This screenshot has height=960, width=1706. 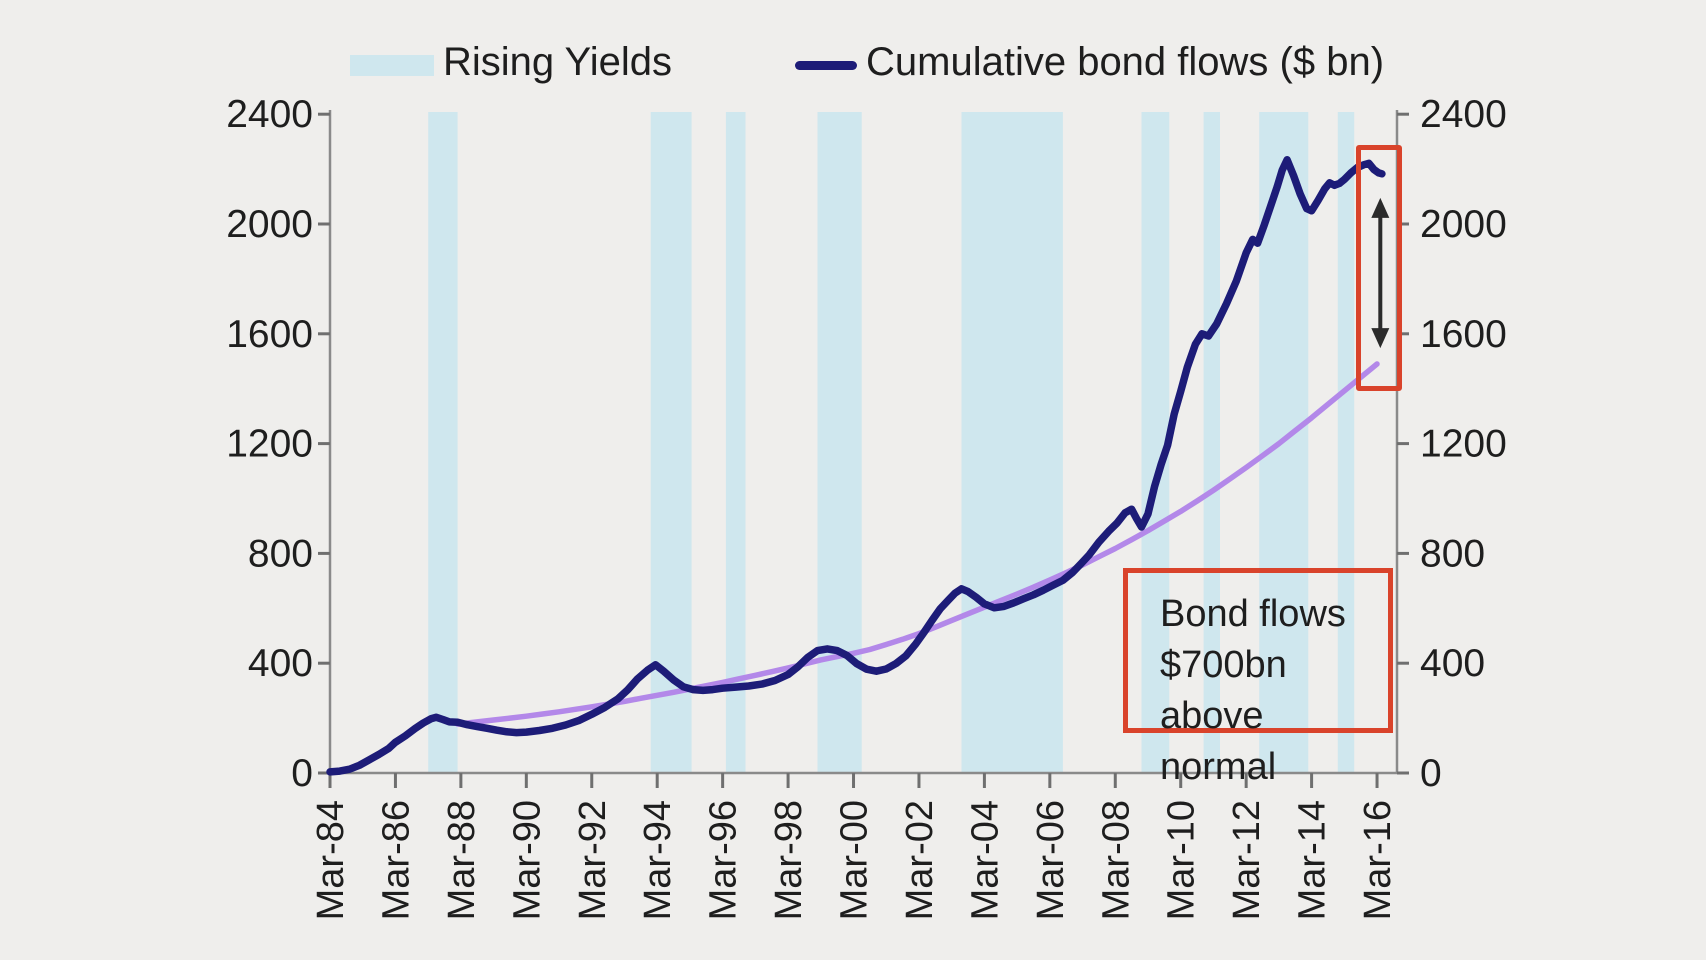 What do you see at coordinates (1380, 338) in the screenshot?
I see `gap-arrow-head-down` at bounding box center [1380, 338].